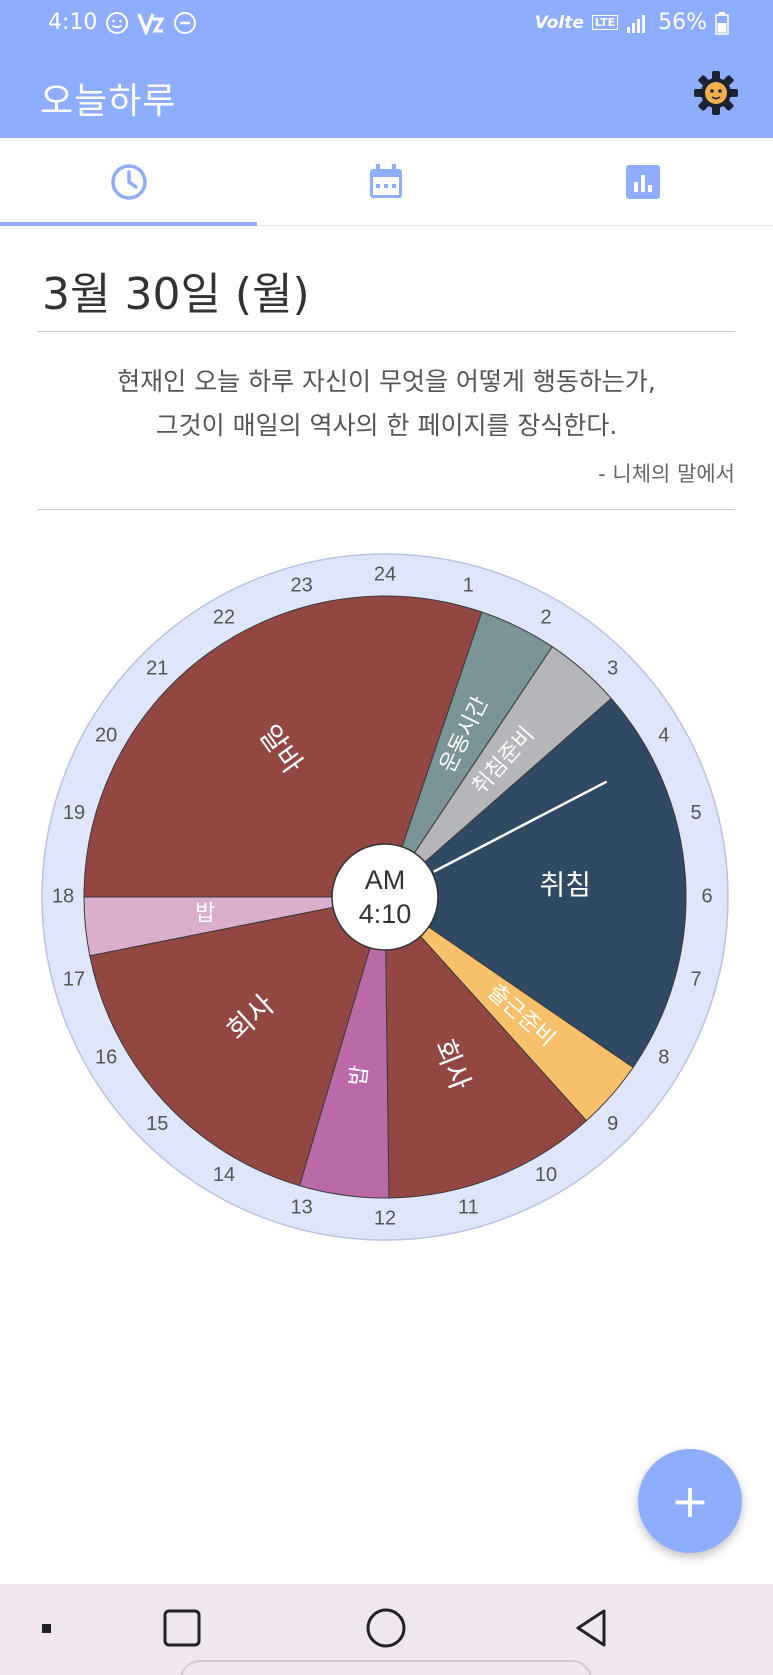 This screenshot has width=773, height=1675. Describe the element at coordinates (117, 22) in the screenshot. I see `smiley-icon` at that location.